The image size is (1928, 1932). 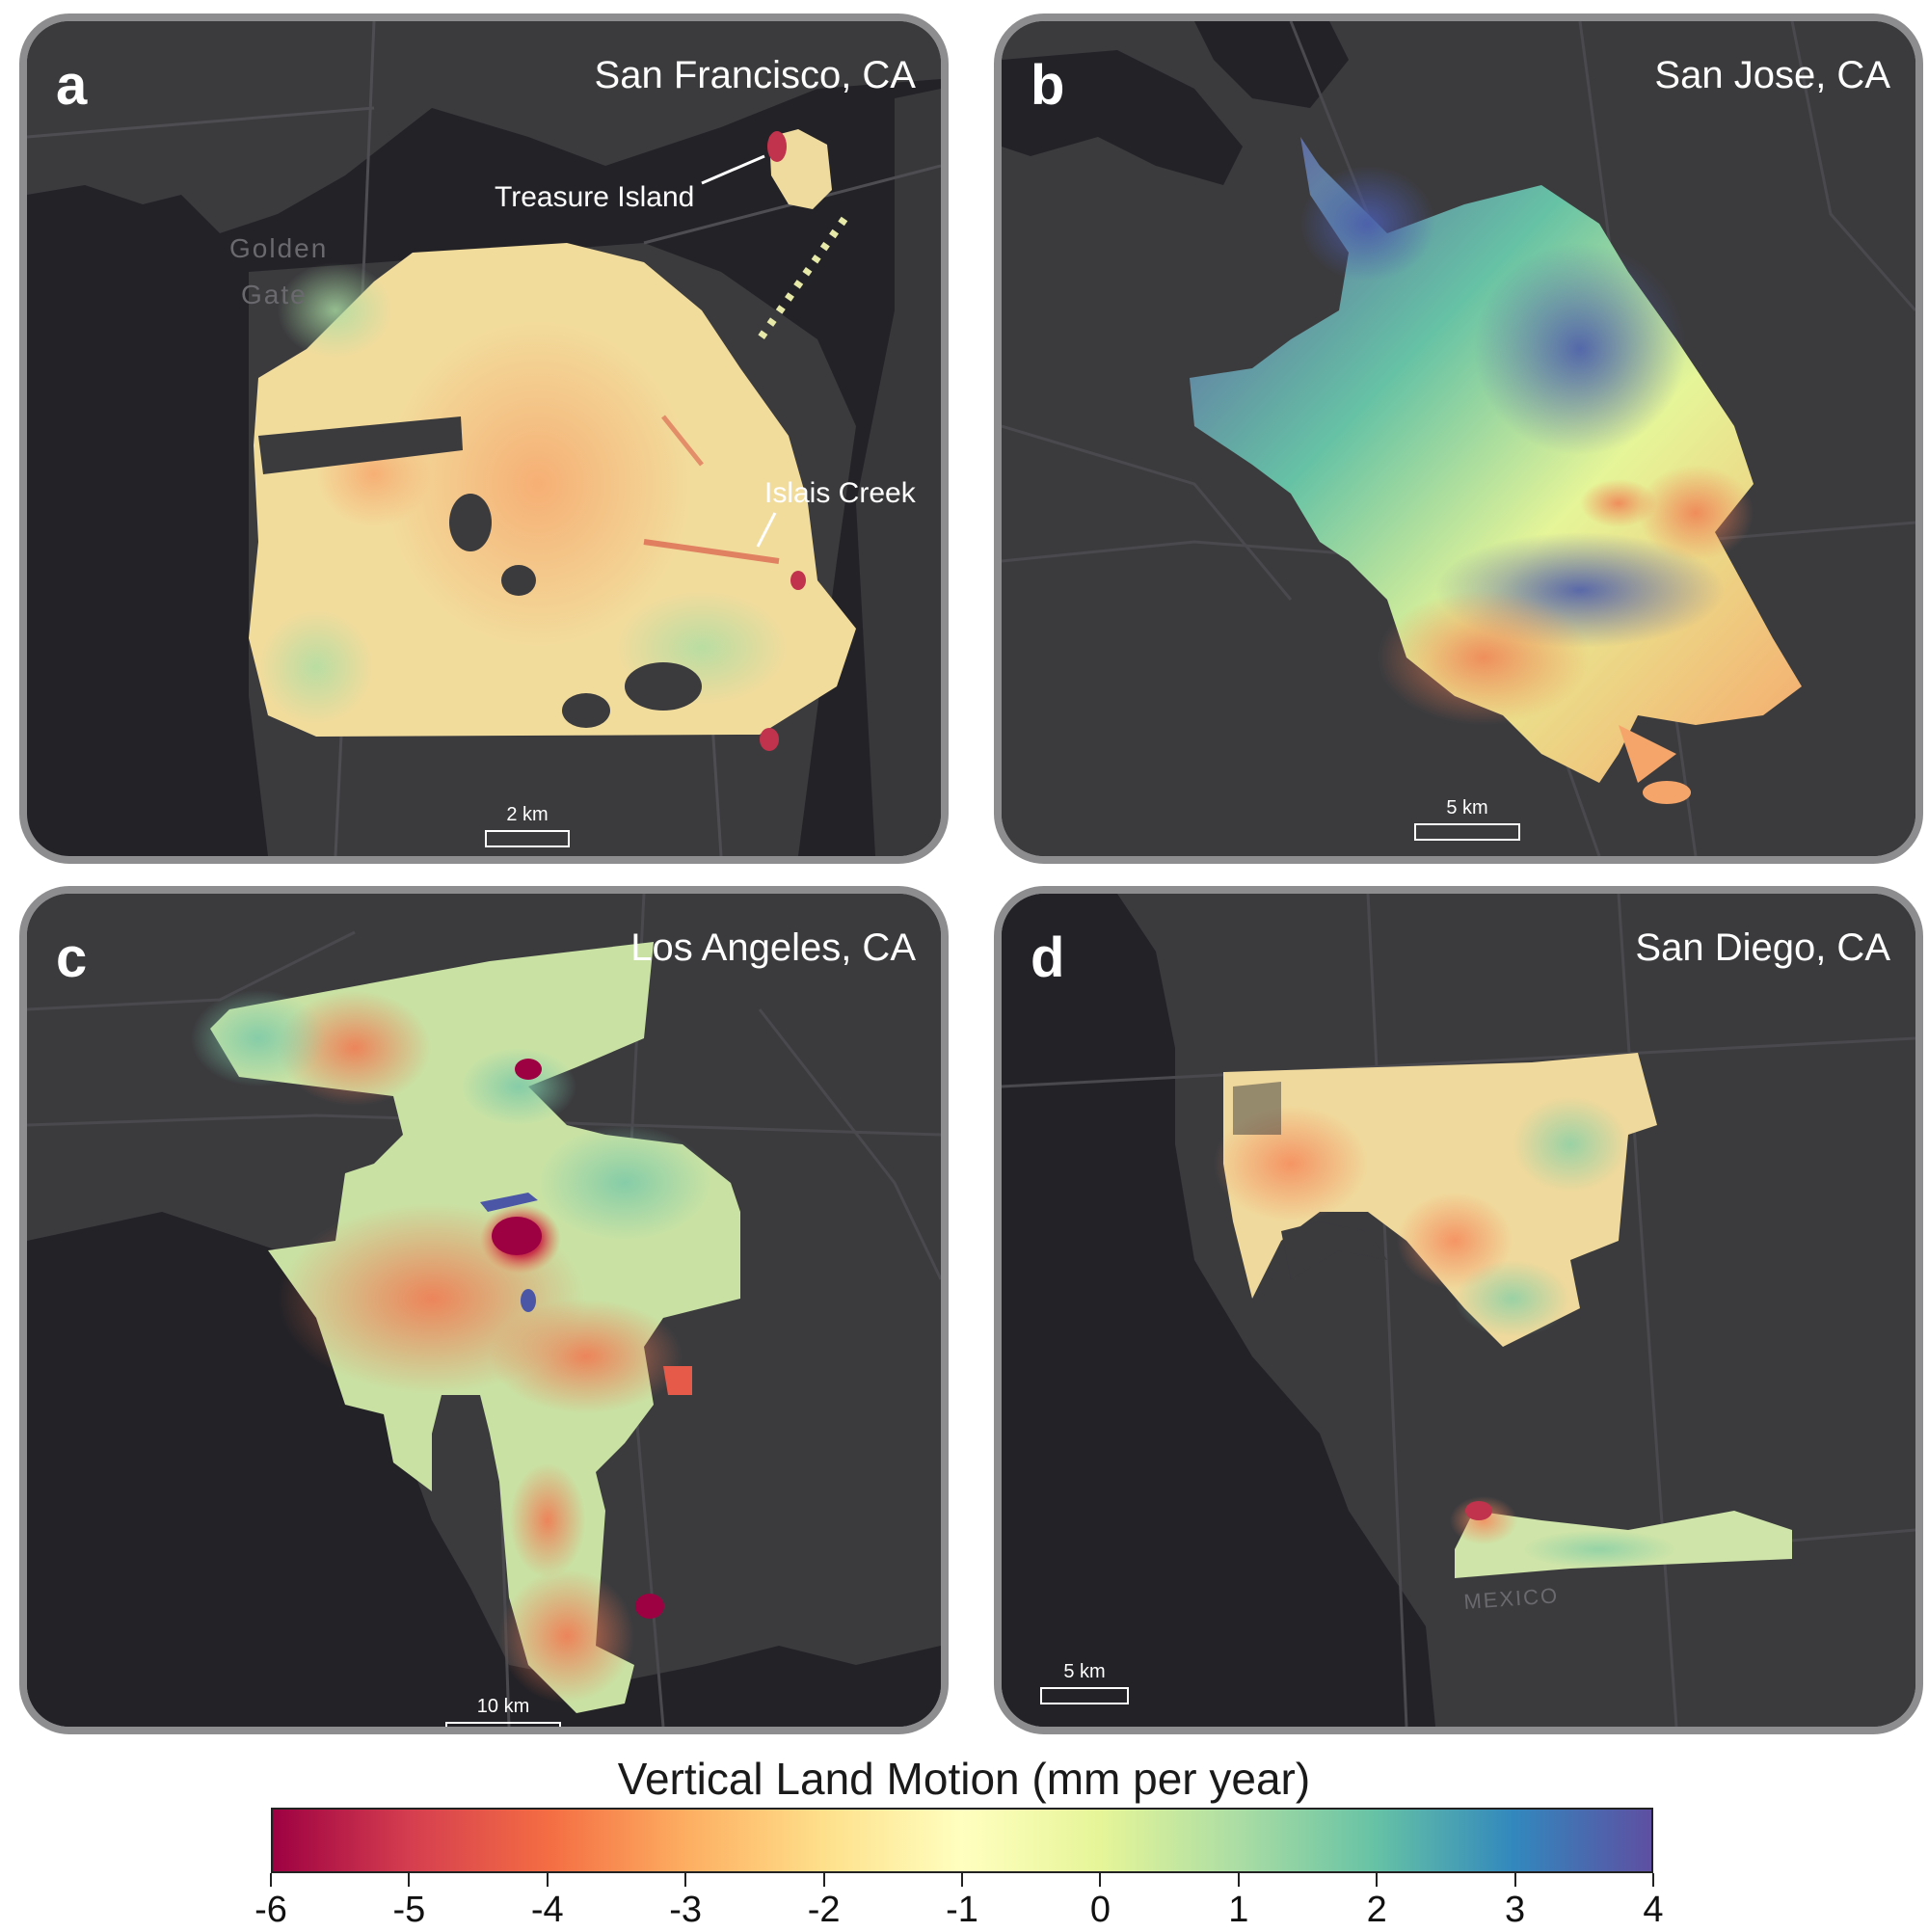 I want to click on colorbar-tick-label: 0, so click(x=1100, y=1910).